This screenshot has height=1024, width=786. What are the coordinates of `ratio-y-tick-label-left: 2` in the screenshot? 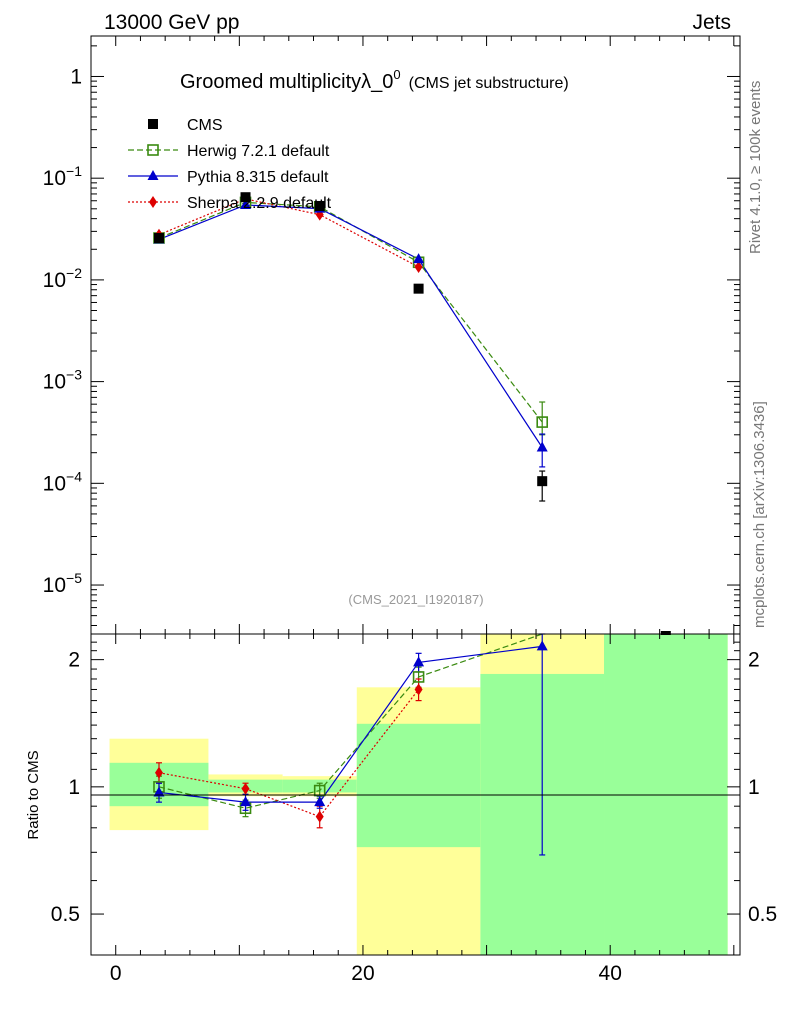 It's located at (74, 660).